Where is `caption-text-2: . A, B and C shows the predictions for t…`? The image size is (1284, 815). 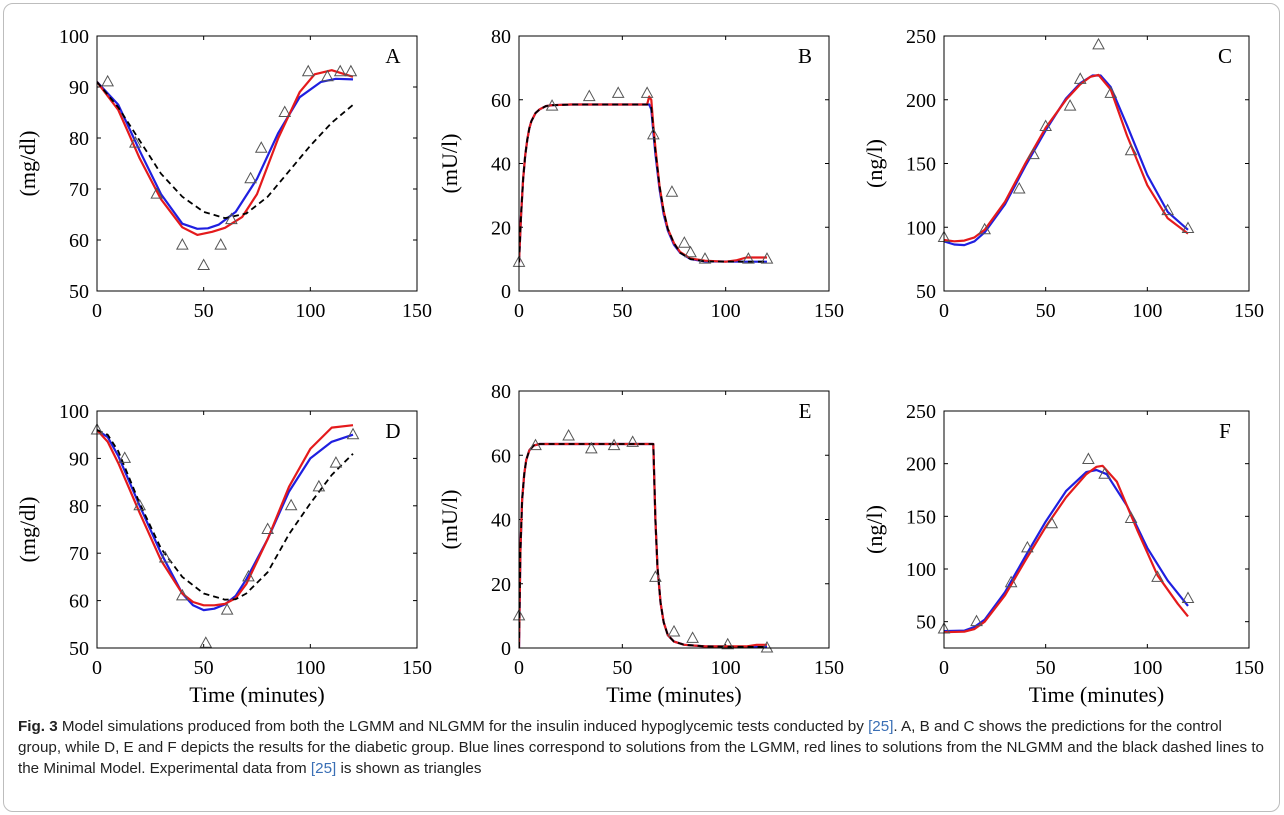
caption-text-2: . A, B and C shows the predictions for t… is located at coordinates (641, 747).